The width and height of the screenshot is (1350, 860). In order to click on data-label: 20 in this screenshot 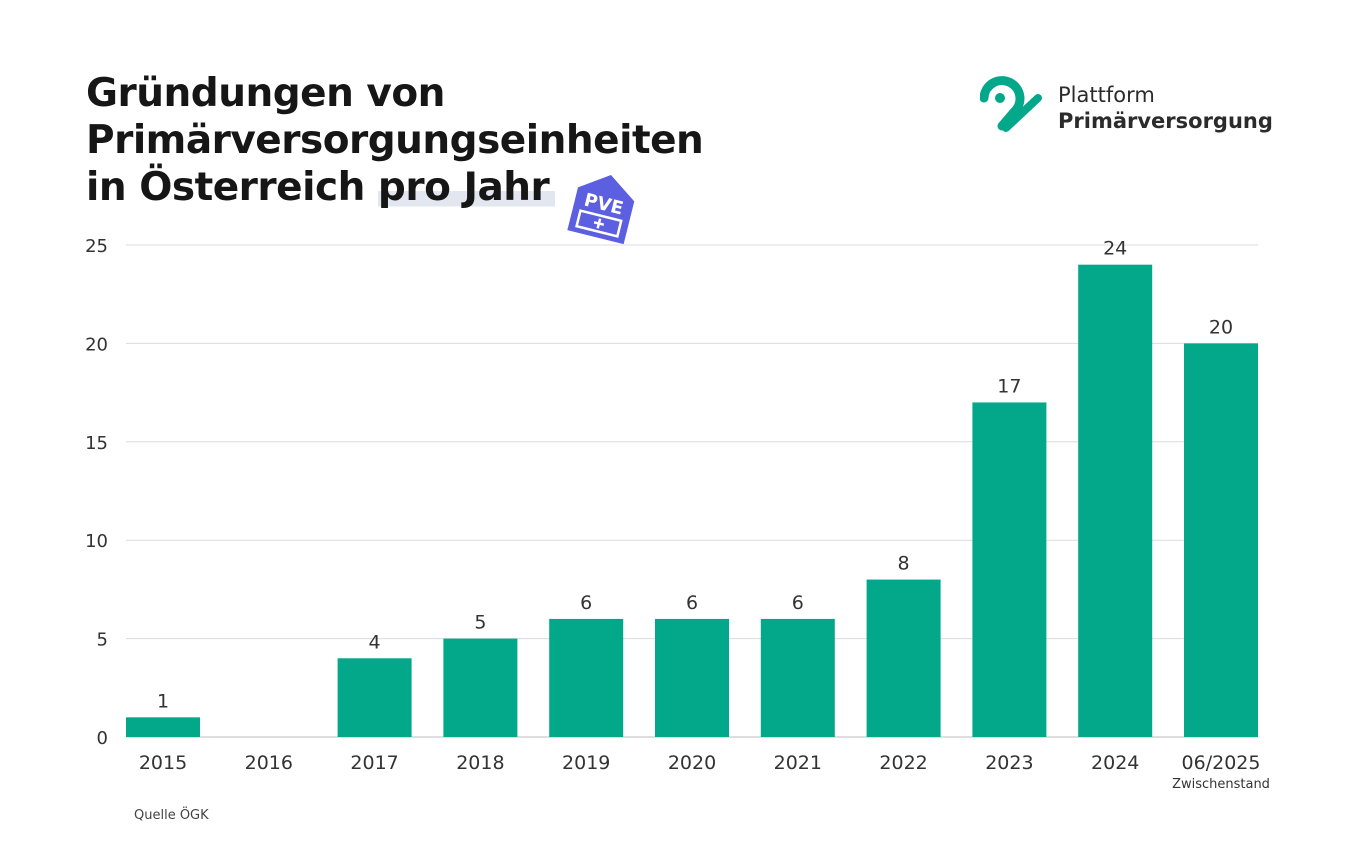, I will do `click(1221, 327)`.